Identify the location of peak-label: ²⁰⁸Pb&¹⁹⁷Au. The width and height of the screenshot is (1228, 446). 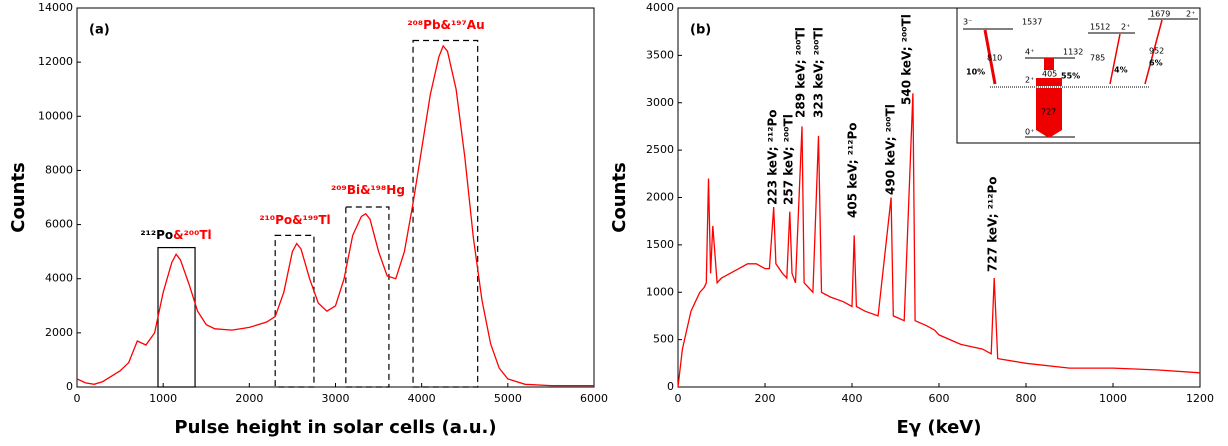
(445, 25).